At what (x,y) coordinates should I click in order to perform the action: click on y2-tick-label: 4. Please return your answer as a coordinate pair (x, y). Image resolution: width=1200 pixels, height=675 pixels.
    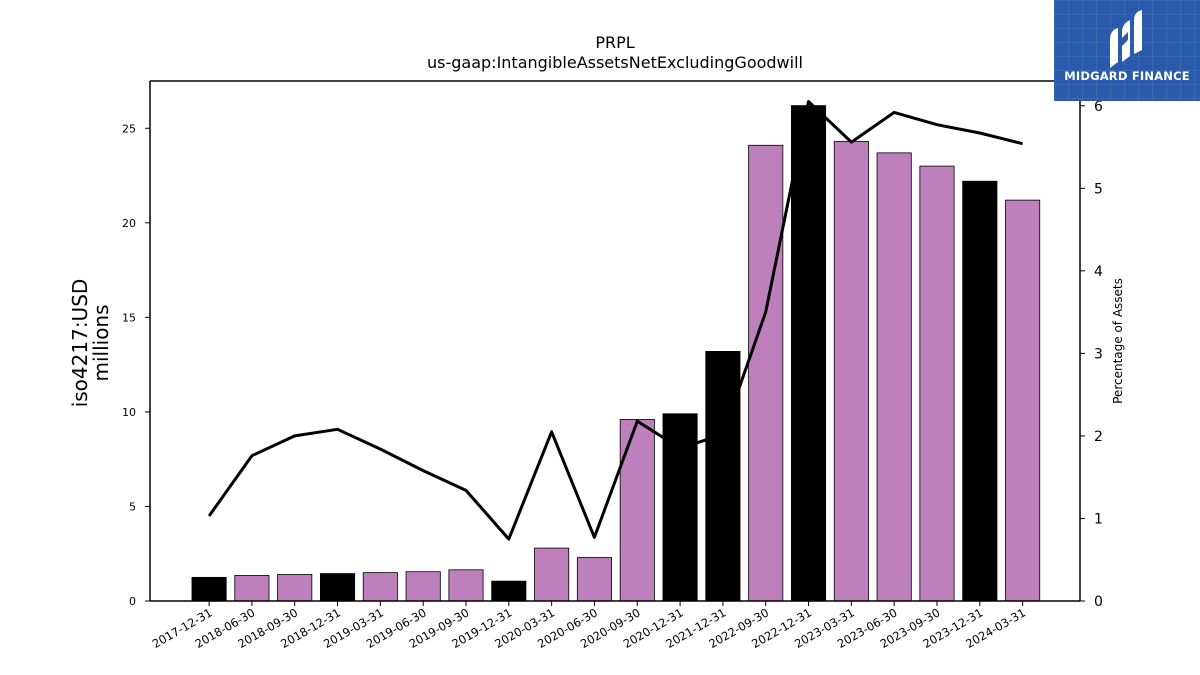
    Looking at the image, I should click on (1098, 272).